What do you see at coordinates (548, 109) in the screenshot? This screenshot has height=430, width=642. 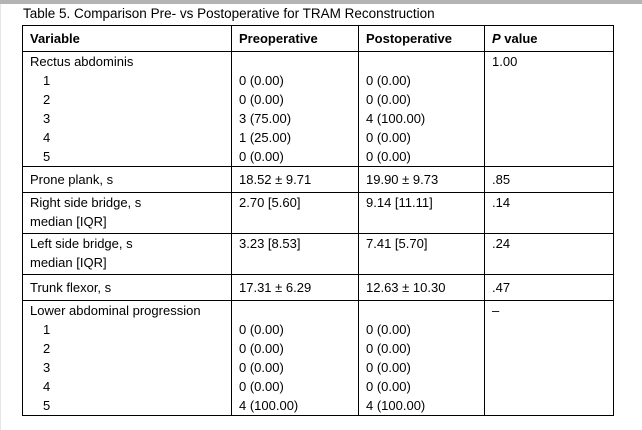 I see `cell-p-value: 1.00` at bounding box center [548, 109].